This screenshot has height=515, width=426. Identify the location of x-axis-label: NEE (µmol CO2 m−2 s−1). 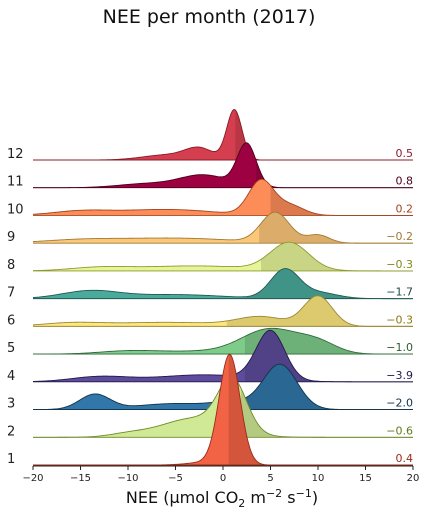
(222, 498).